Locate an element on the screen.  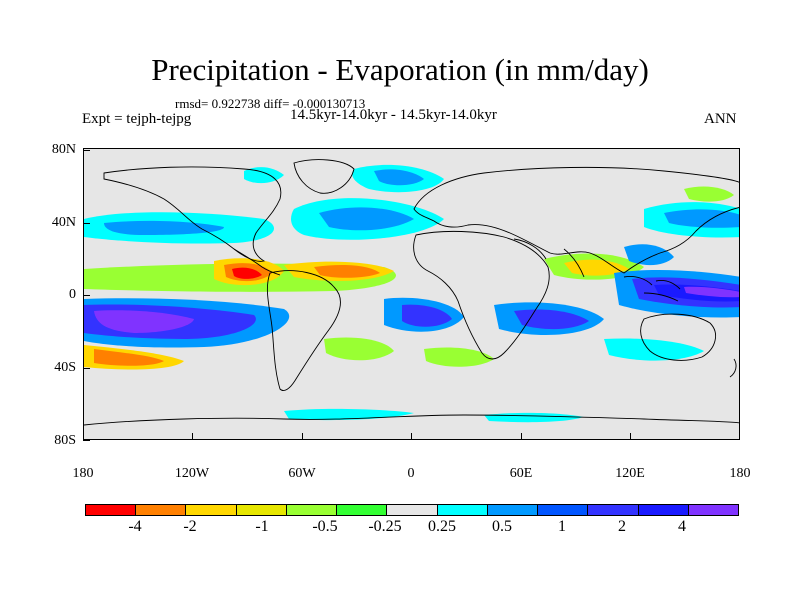
stats-line: rmsd= 0.922738 diff= -0.000130713 is located at coordinates (270, 103).